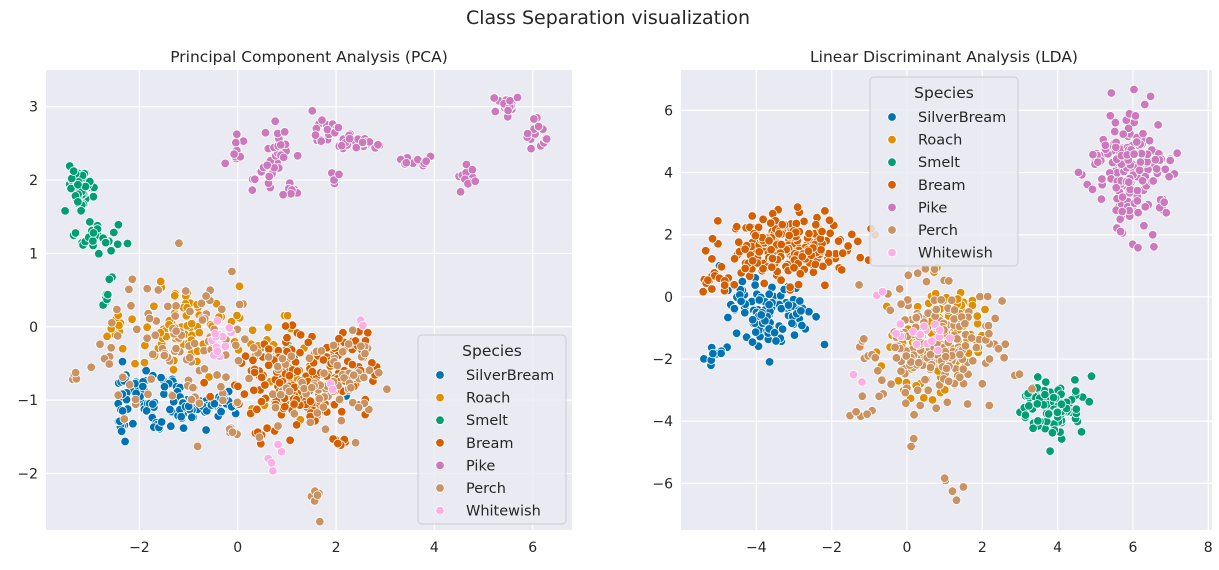 This screenshot has width=1219, height=570. Describe the element at coordinates (1132, 548) in the screenshot. I see `lda-x-tick-label: 6` at that location.